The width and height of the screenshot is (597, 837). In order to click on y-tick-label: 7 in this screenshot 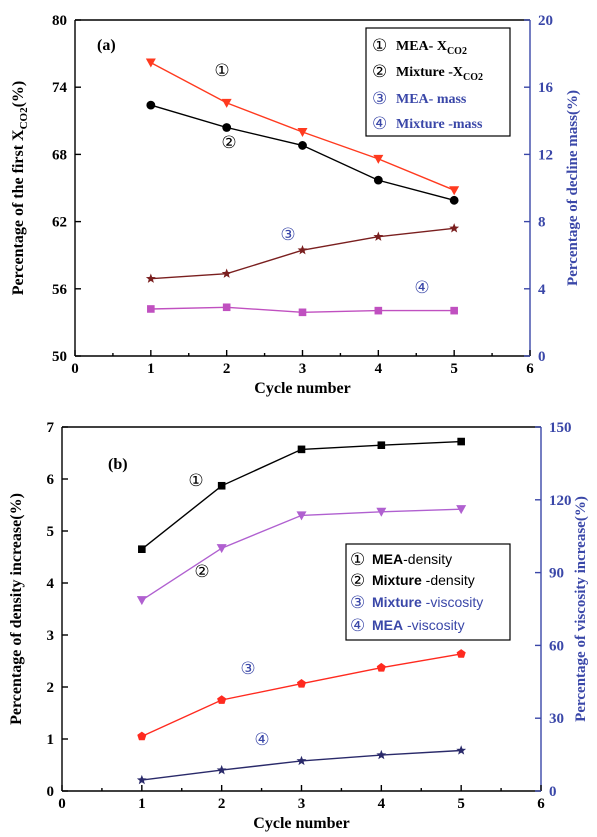, I will do `click(51, 428)`.